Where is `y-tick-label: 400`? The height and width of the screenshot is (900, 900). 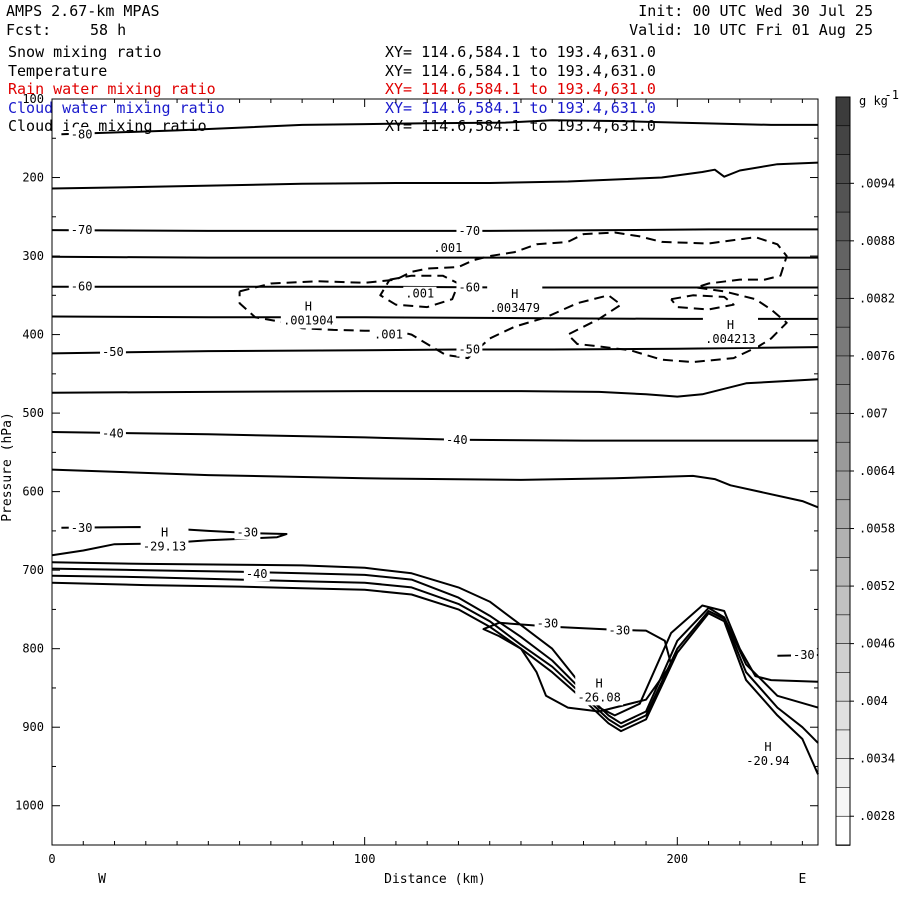 y-tick-label: 400 is located at coordinates (33, 335).